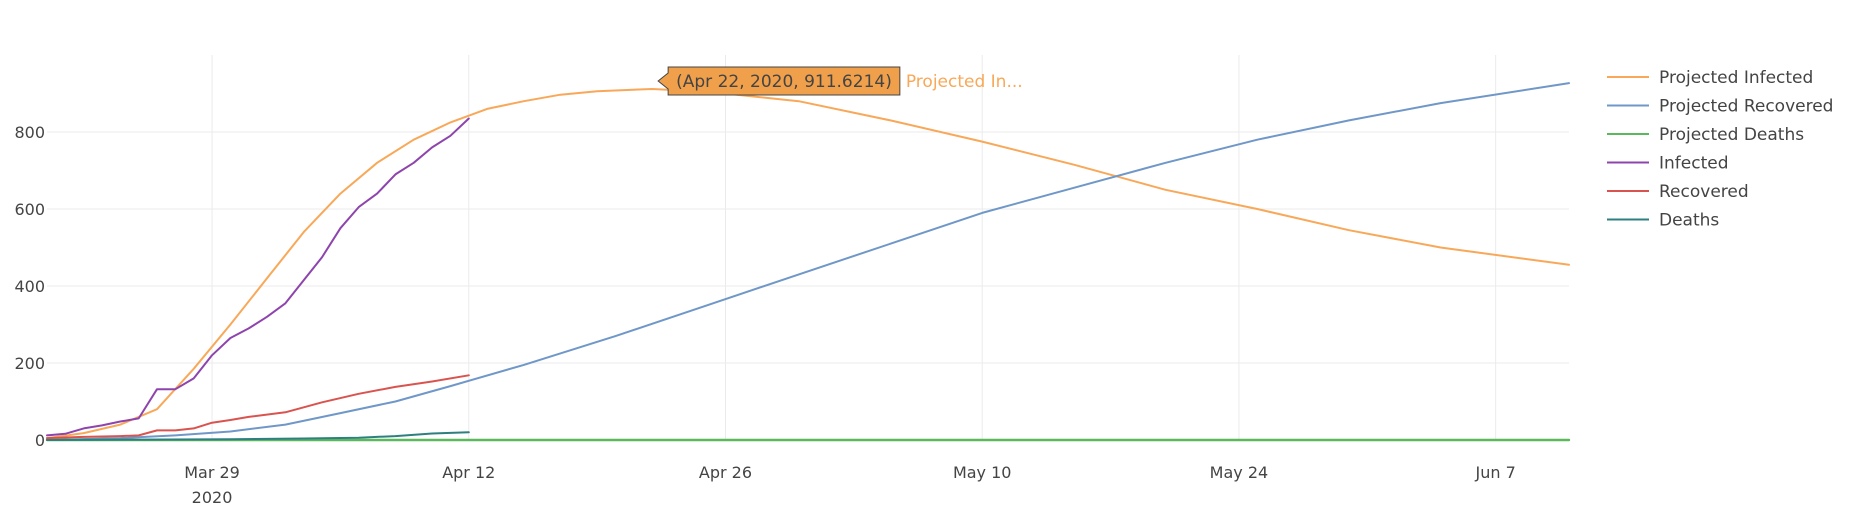 This screenshot has width=1853, height=525. I want to click on legend-label: Projected Recovered, so click(1746, 107).